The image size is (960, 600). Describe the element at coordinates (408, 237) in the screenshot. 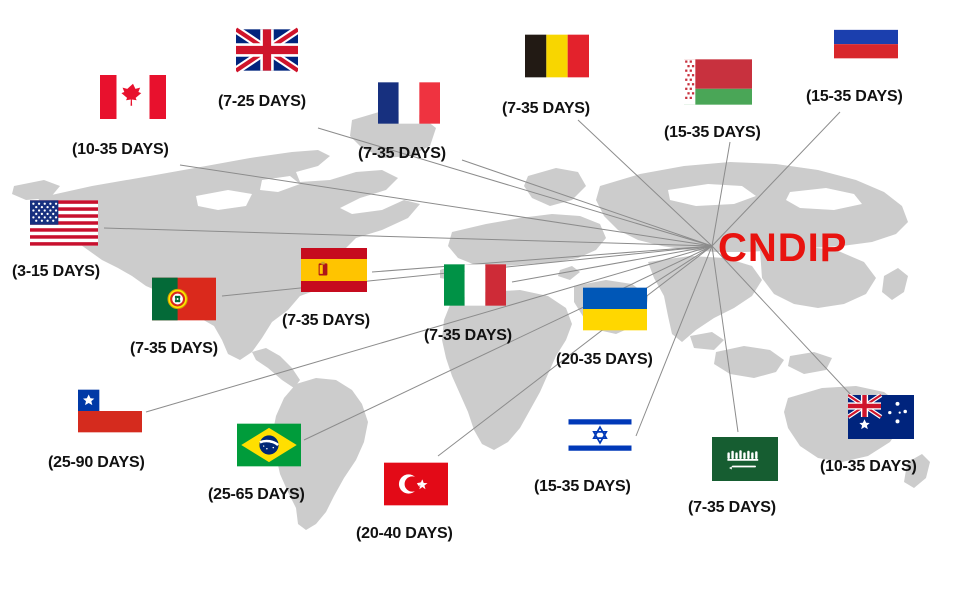

I see `route-line-united-states` at that location.